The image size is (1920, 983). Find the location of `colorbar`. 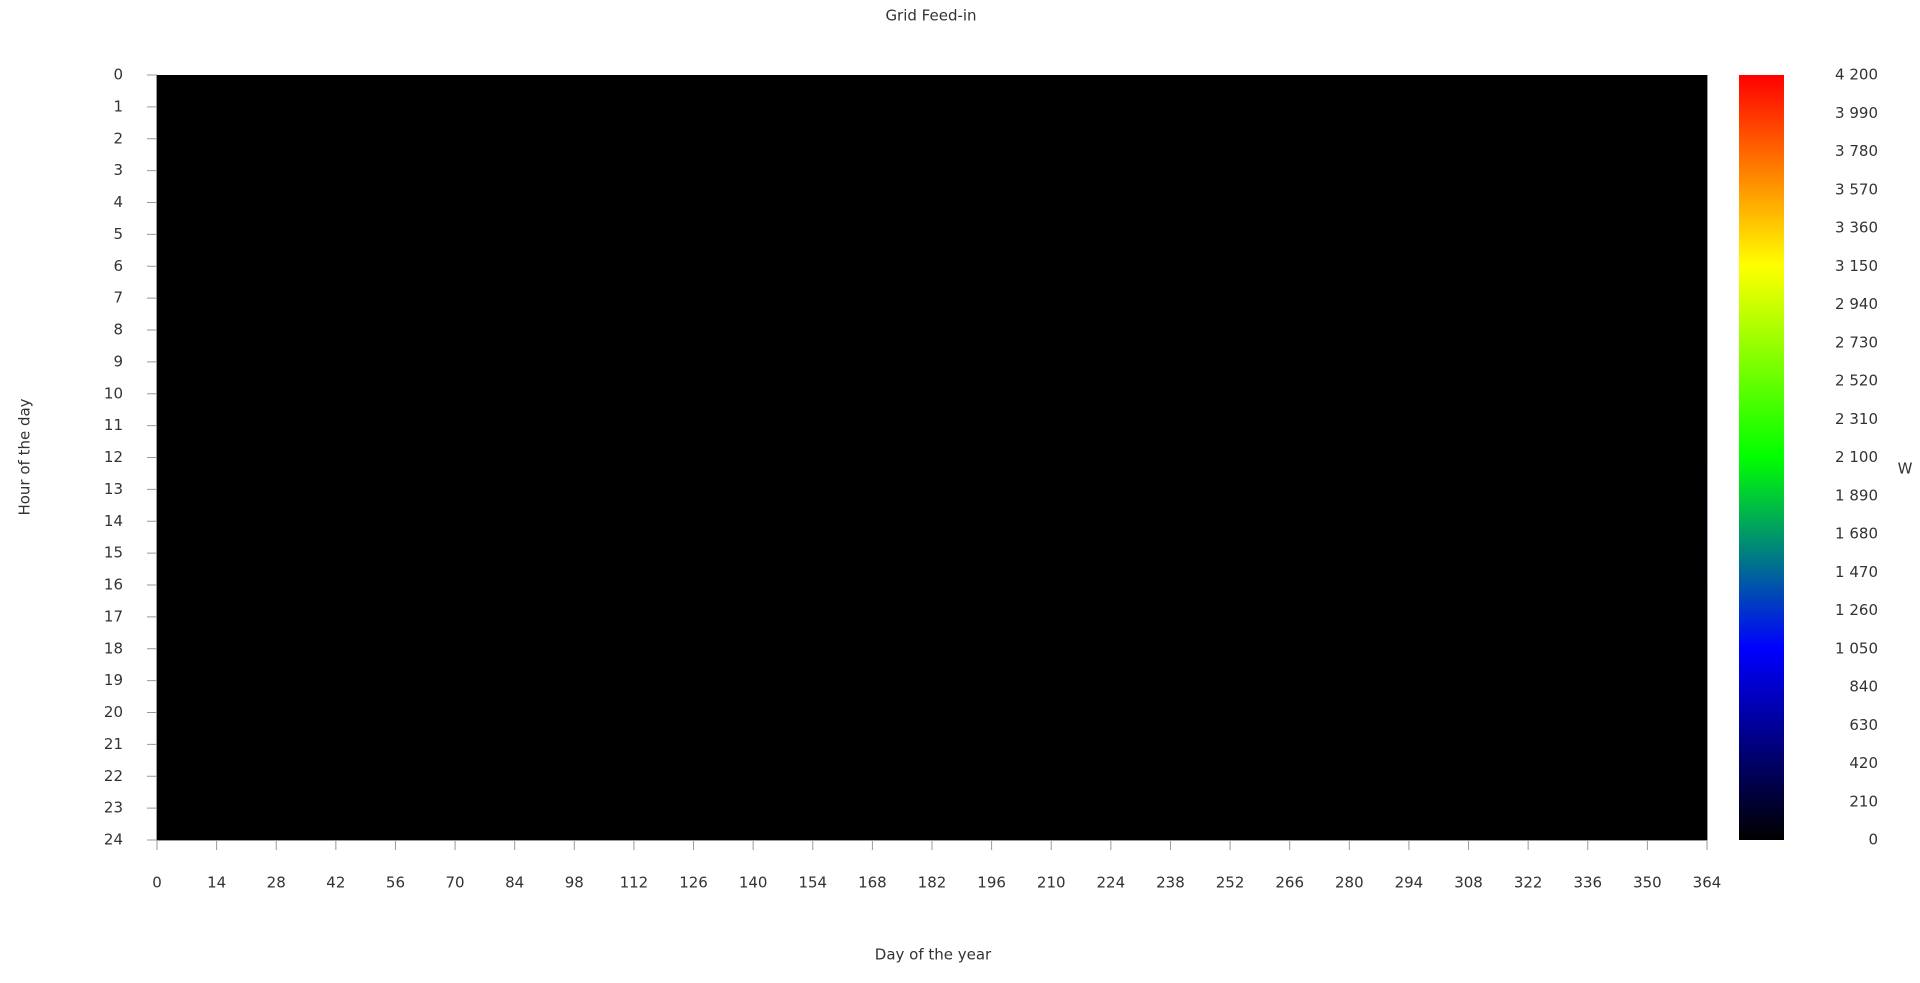

colorbar is located at coordinates (1761, 457).